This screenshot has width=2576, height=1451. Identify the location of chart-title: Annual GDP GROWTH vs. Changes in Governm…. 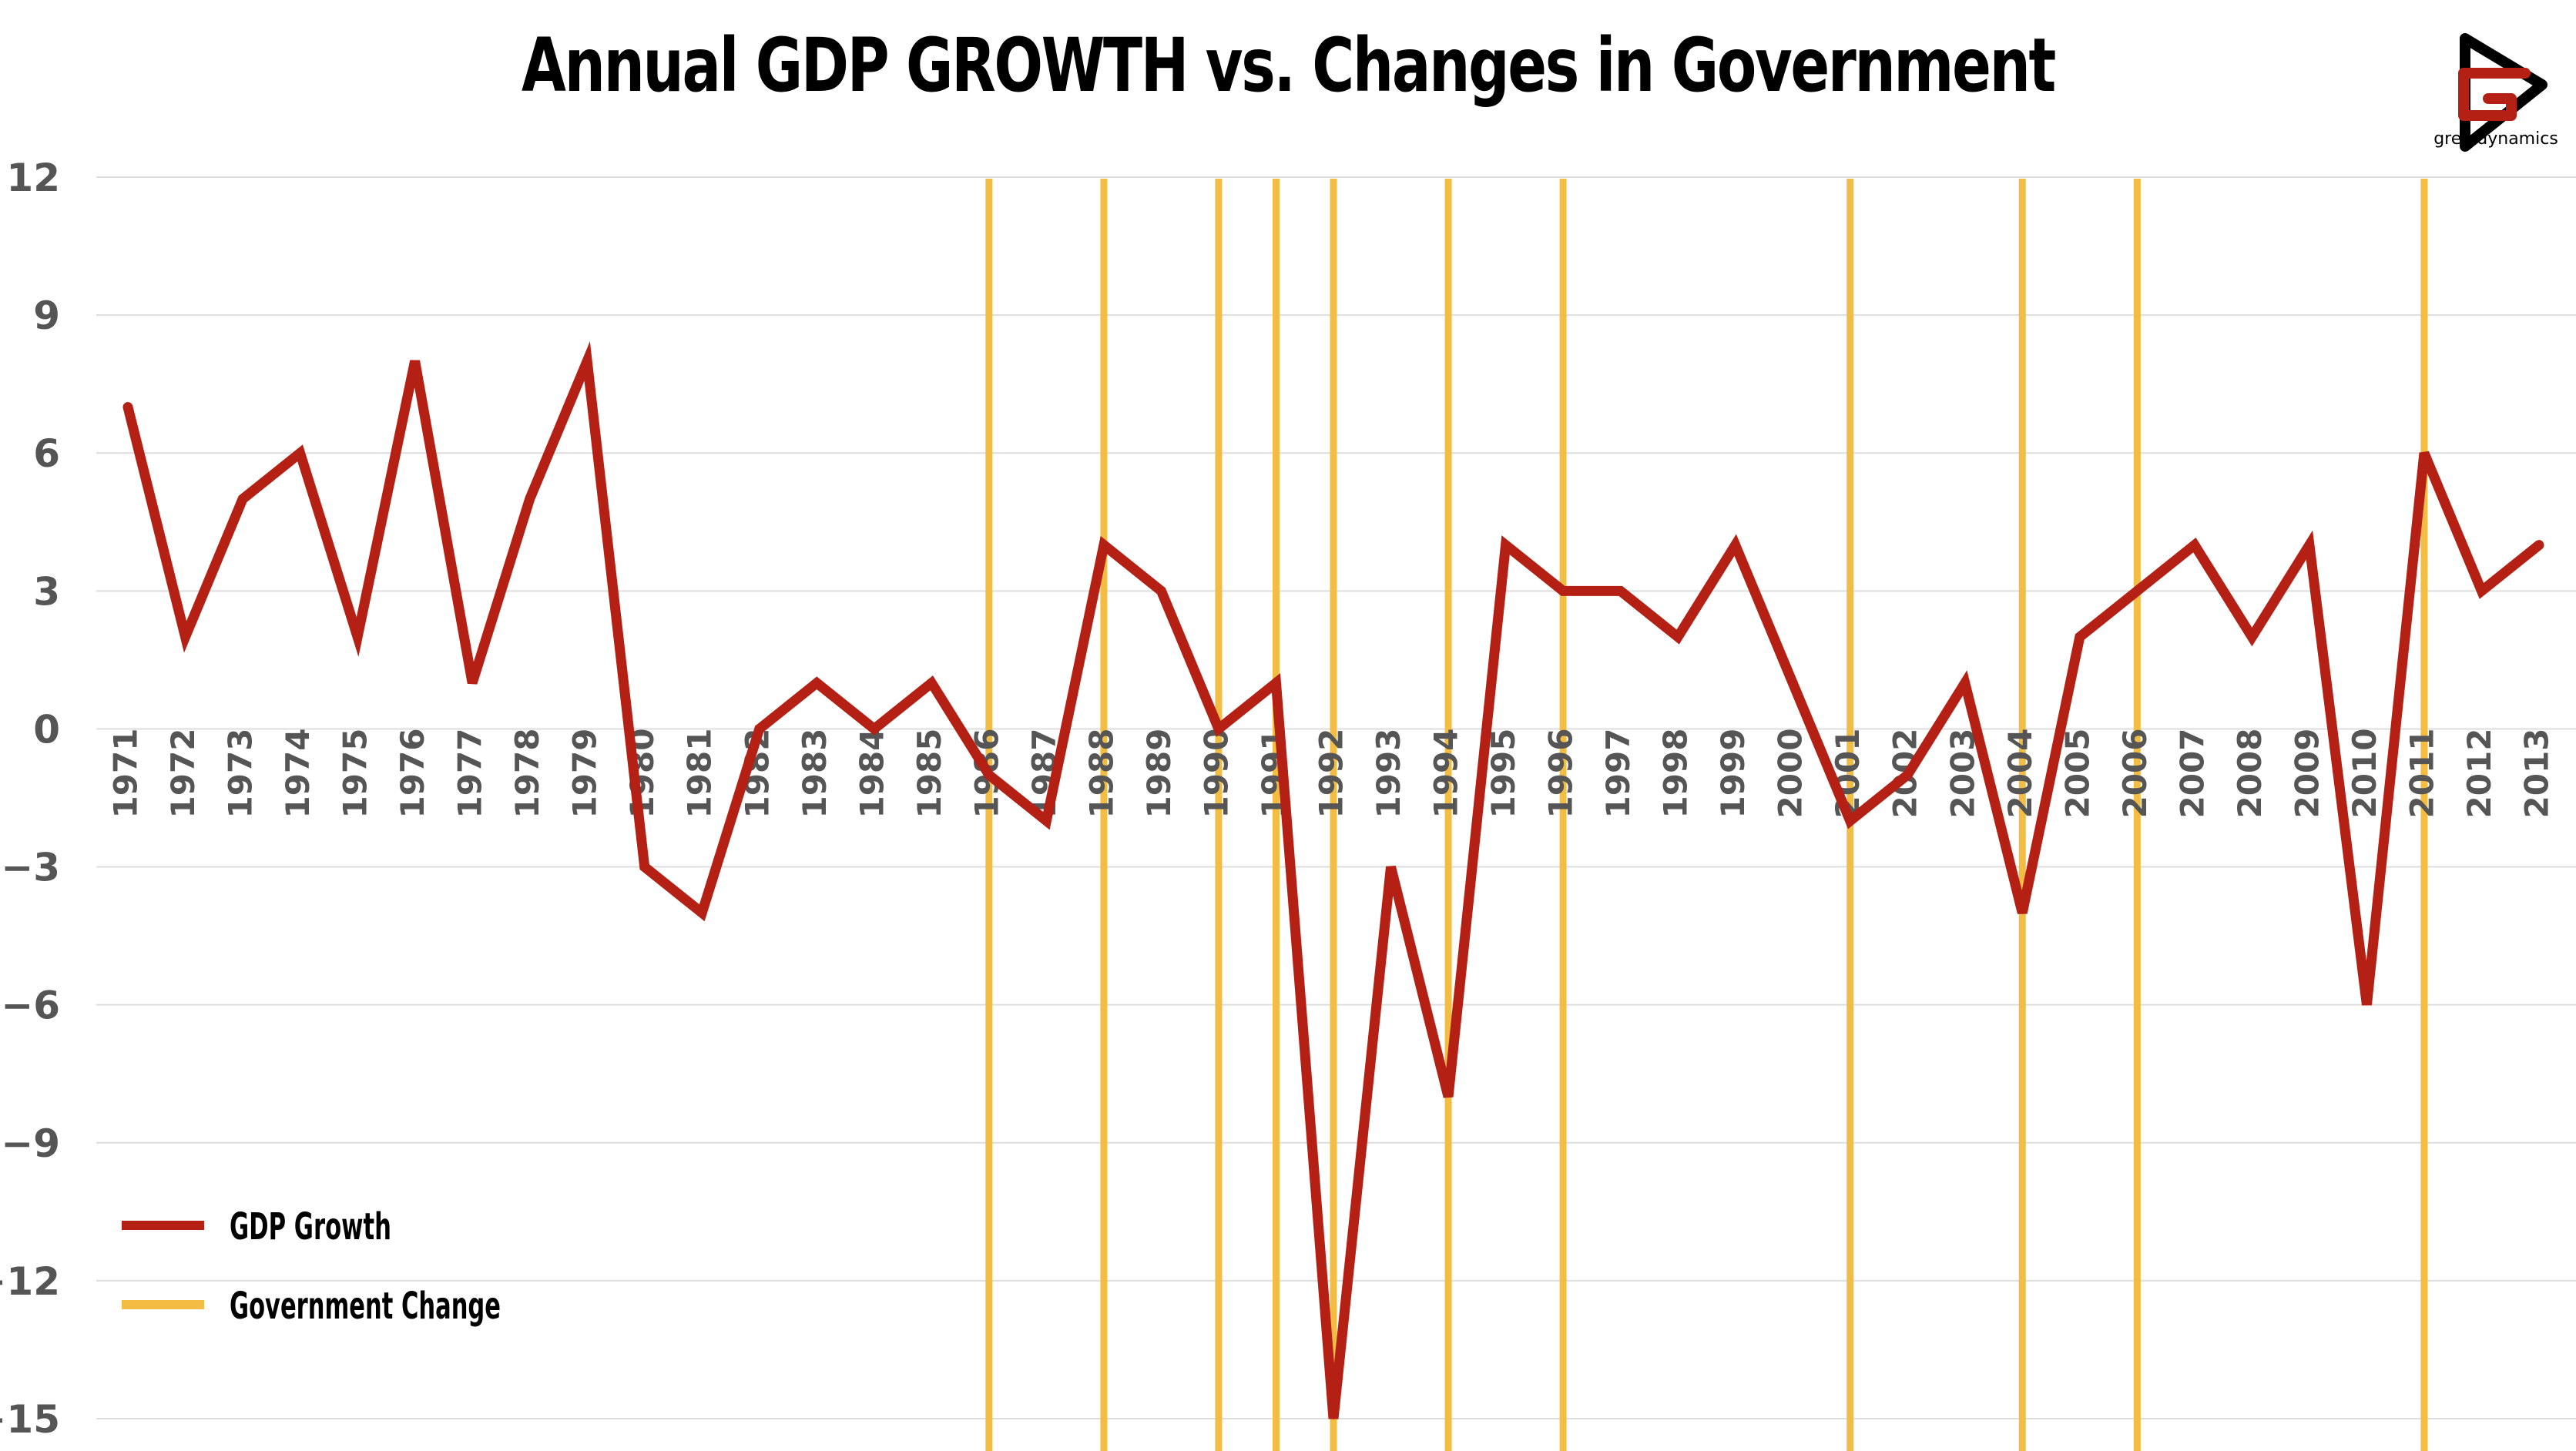
(1289, 65).